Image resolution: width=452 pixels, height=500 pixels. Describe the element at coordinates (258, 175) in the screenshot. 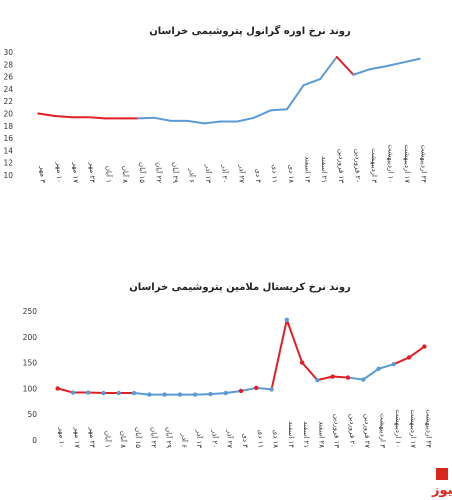

I see `x-tick-label: ۴ دی` at that location.